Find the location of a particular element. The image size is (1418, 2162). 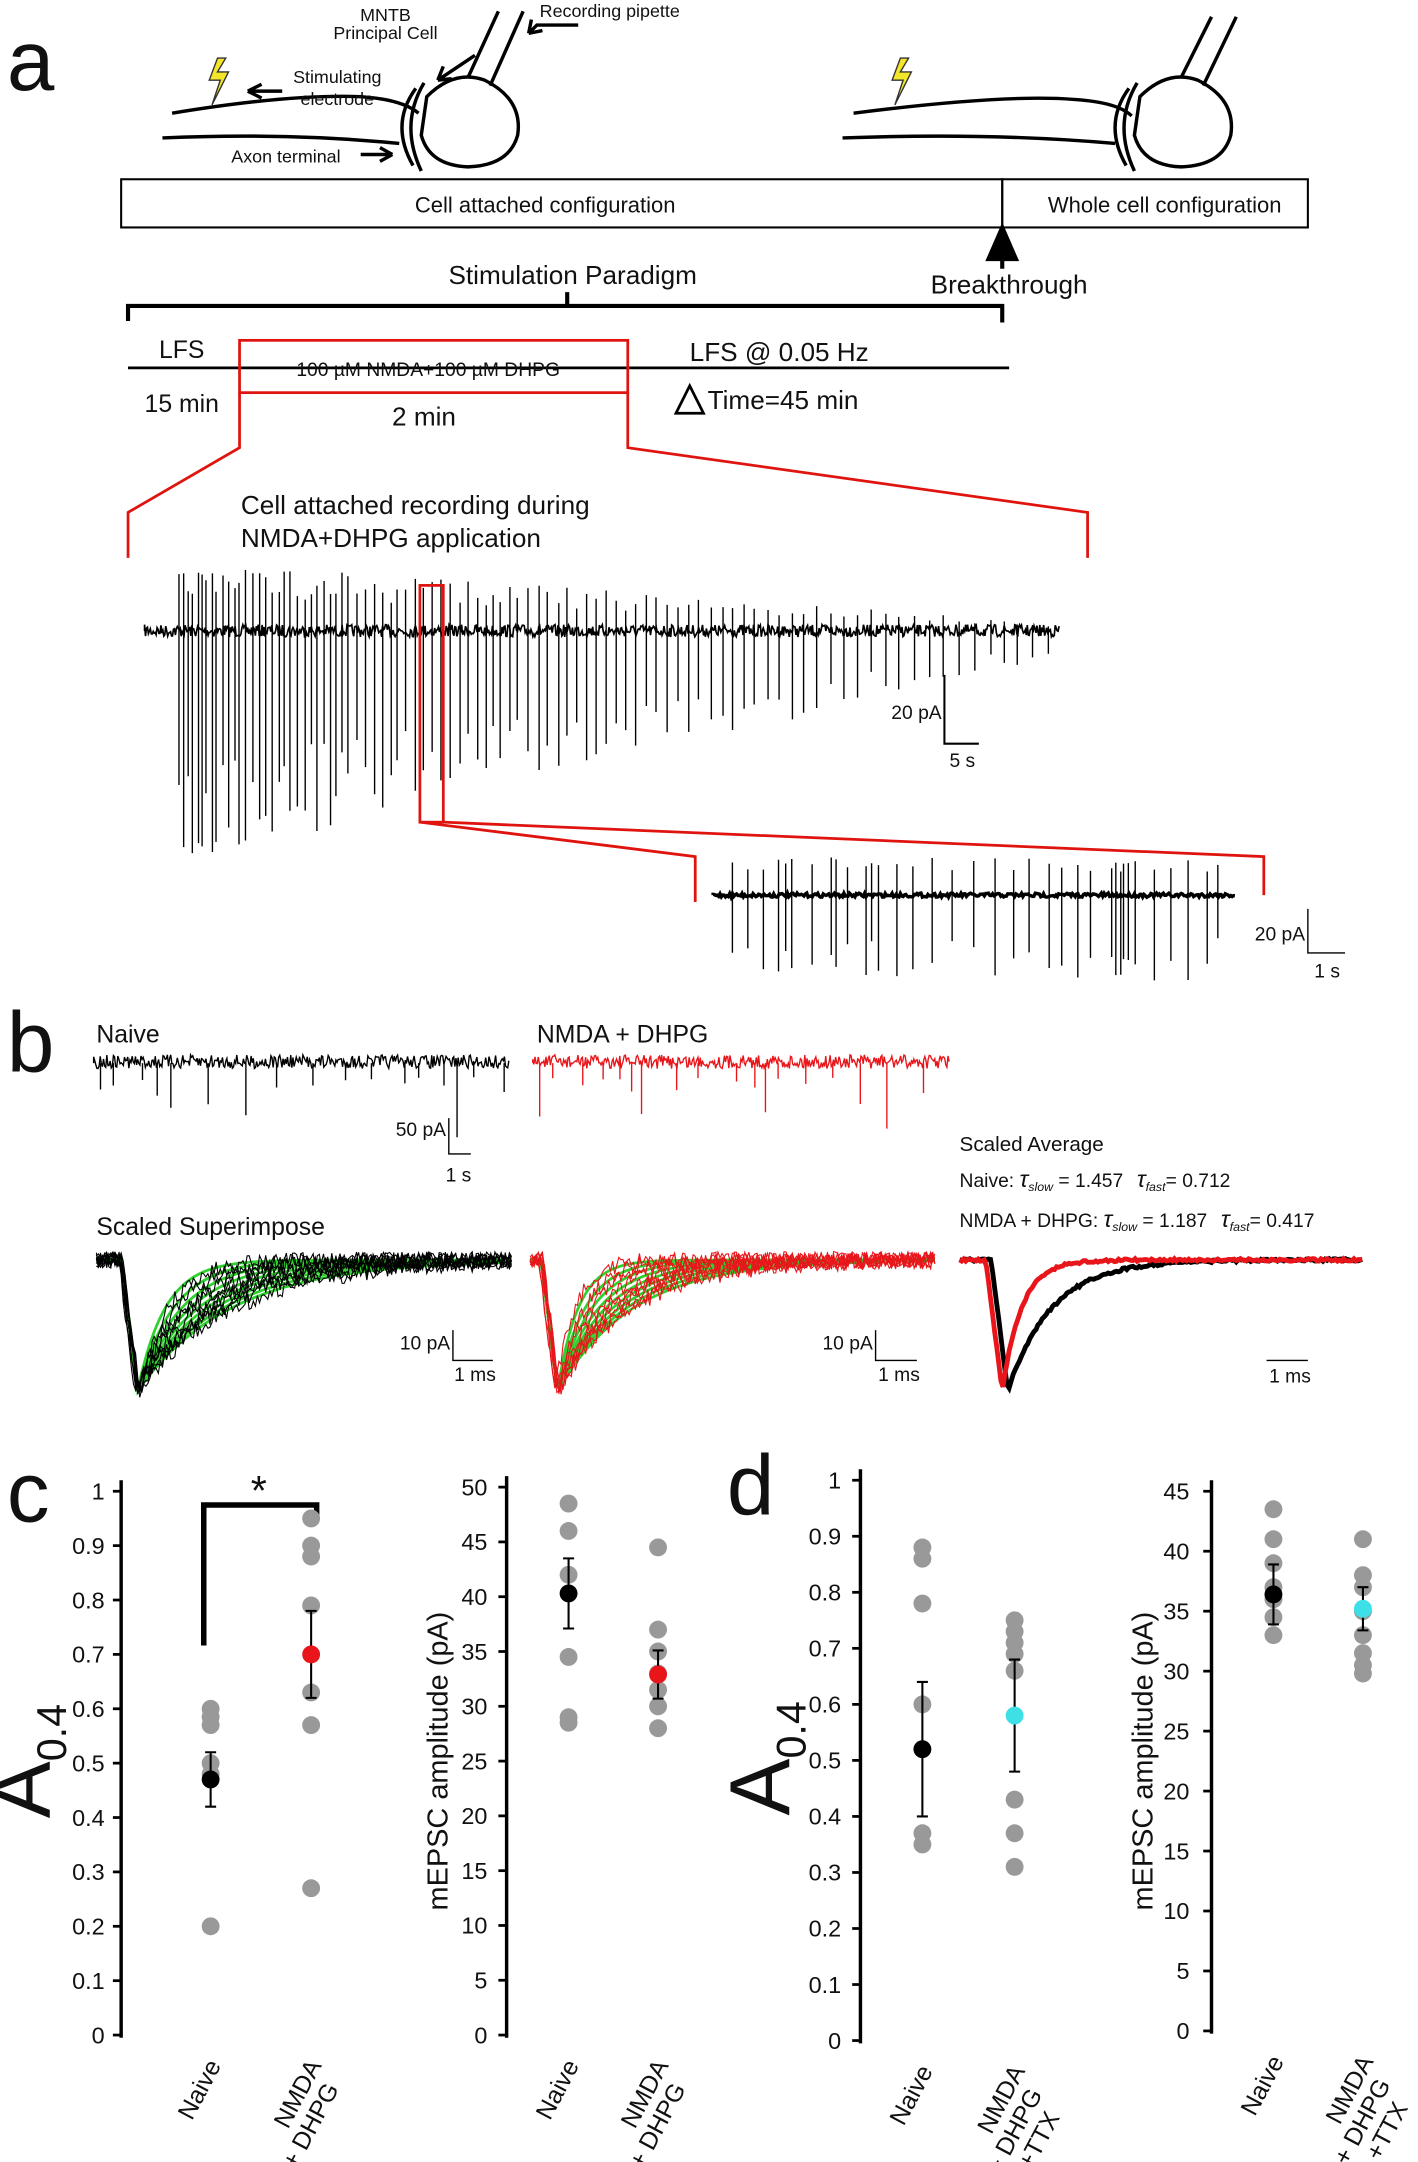

breakthrough: Breakthrough is located at coordinates (1009, 285).